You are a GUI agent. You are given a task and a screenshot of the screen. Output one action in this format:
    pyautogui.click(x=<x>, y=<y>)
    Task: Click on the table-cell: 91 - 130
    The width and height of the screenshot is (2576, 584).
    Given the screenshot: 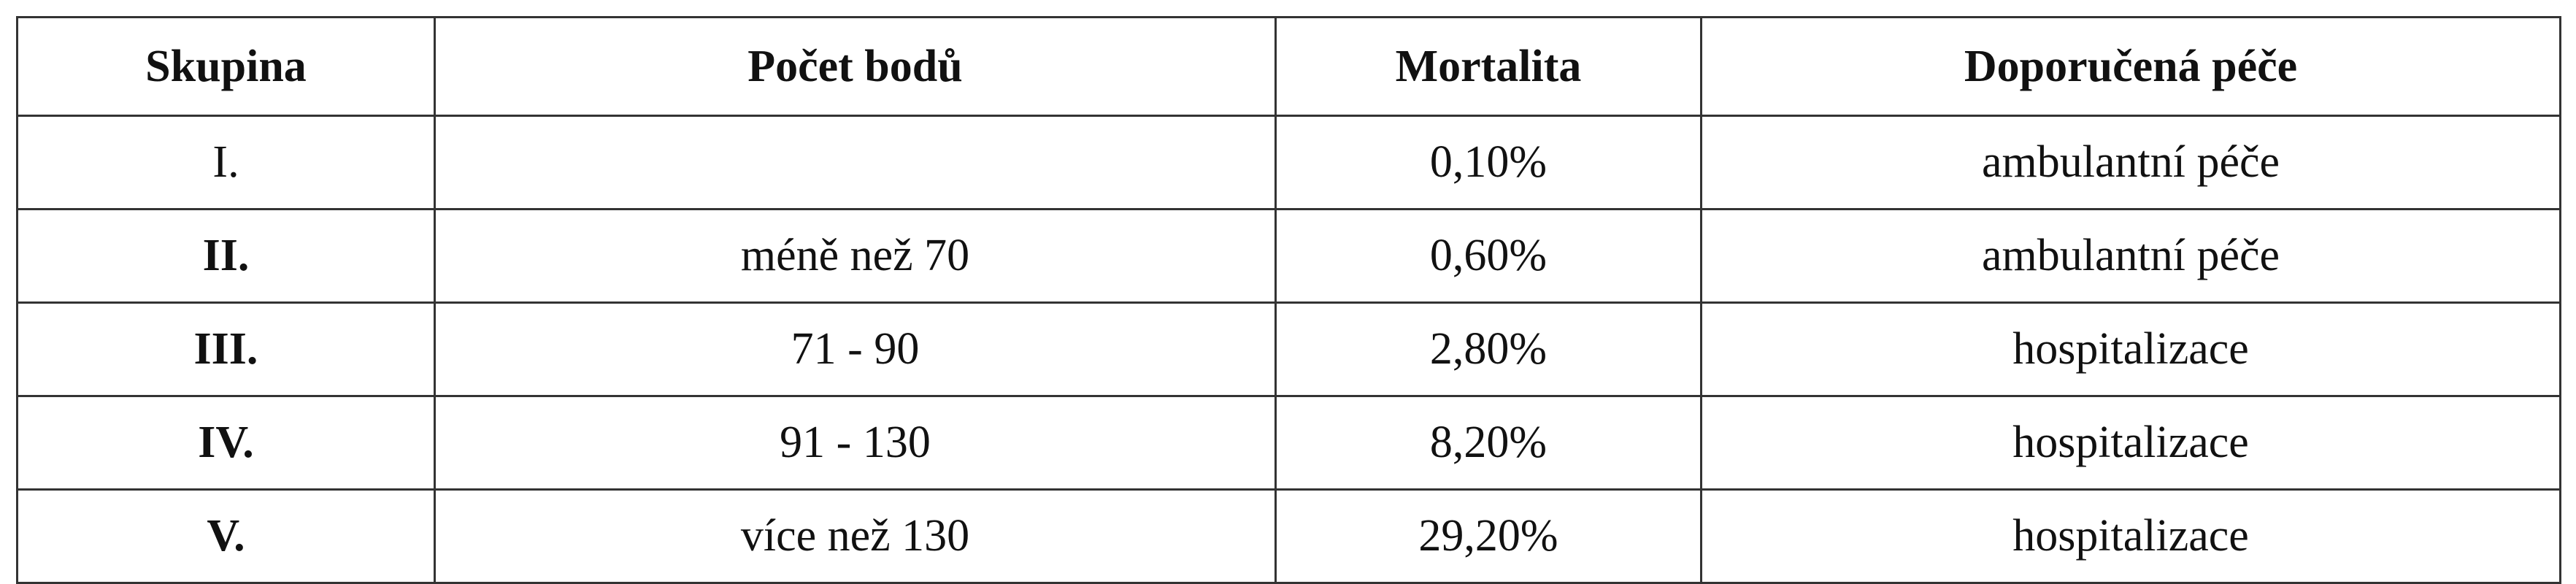 What is the action you would take?
    pyautogui.click(x=855, y=443)
    